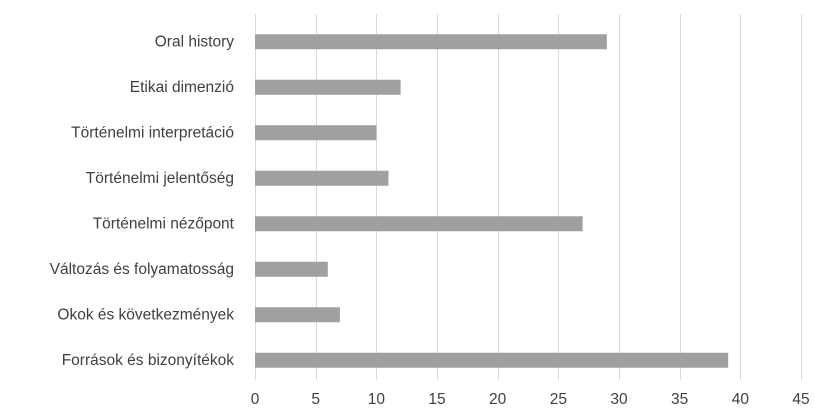 The width and height of the screenshot is (815, 415). I want to click on x-tick-label: 40, so click(741, 399).